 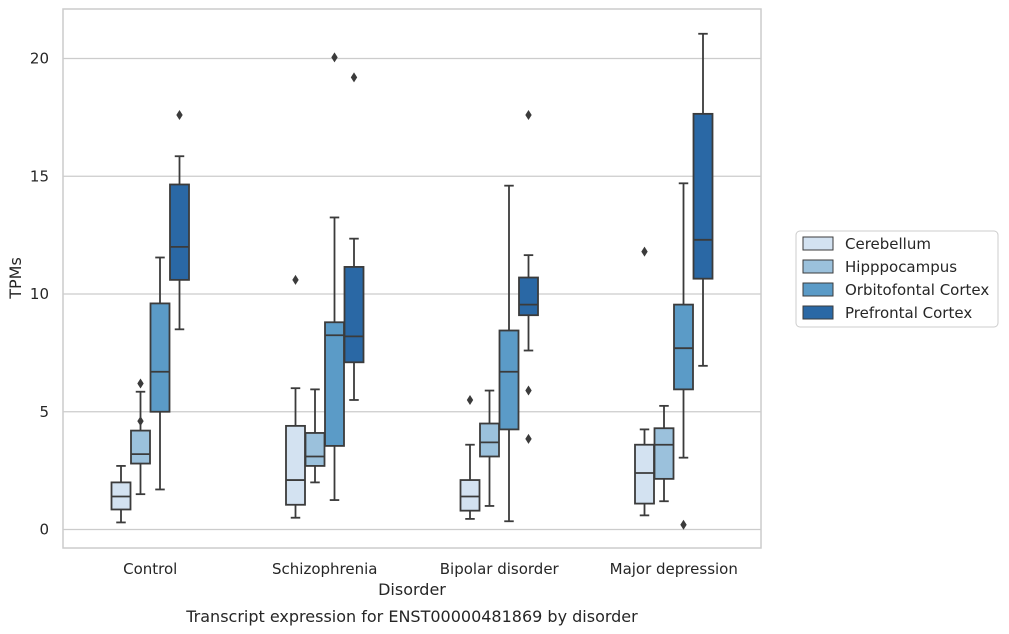 What do you see at coordinates (674, 569) in the screenshot?
I see `x-tick-label-major-depression: Major depression` at bounding box center [674, 569].